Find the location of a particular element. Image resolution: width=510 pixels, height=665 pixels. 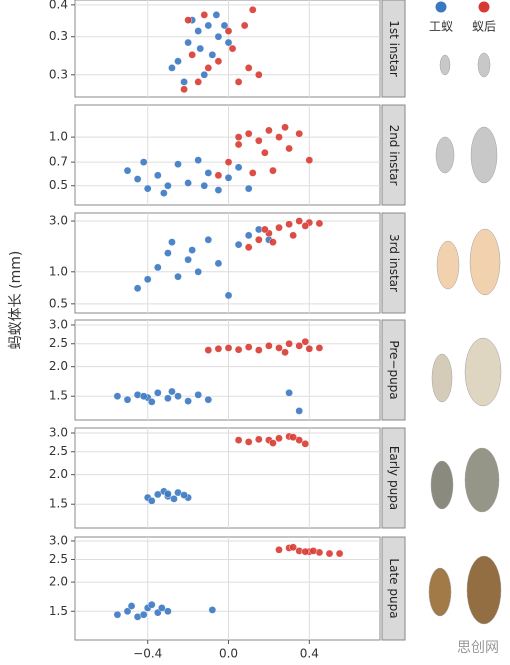

y-tick-label: 1.0 is located at coordinates (58, 137).